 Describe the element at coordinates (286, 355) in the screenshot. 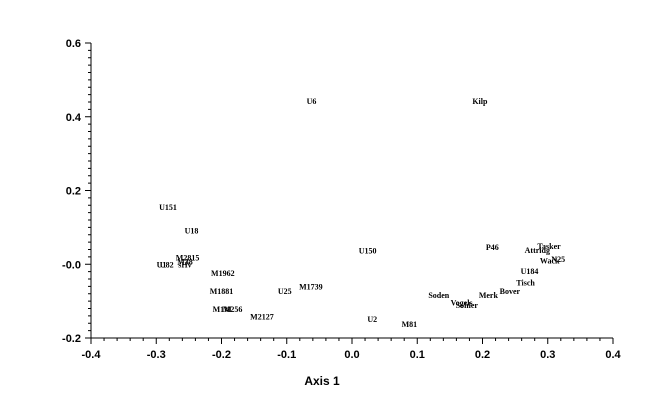

I see `x-tick-label: -0.1` at that location.